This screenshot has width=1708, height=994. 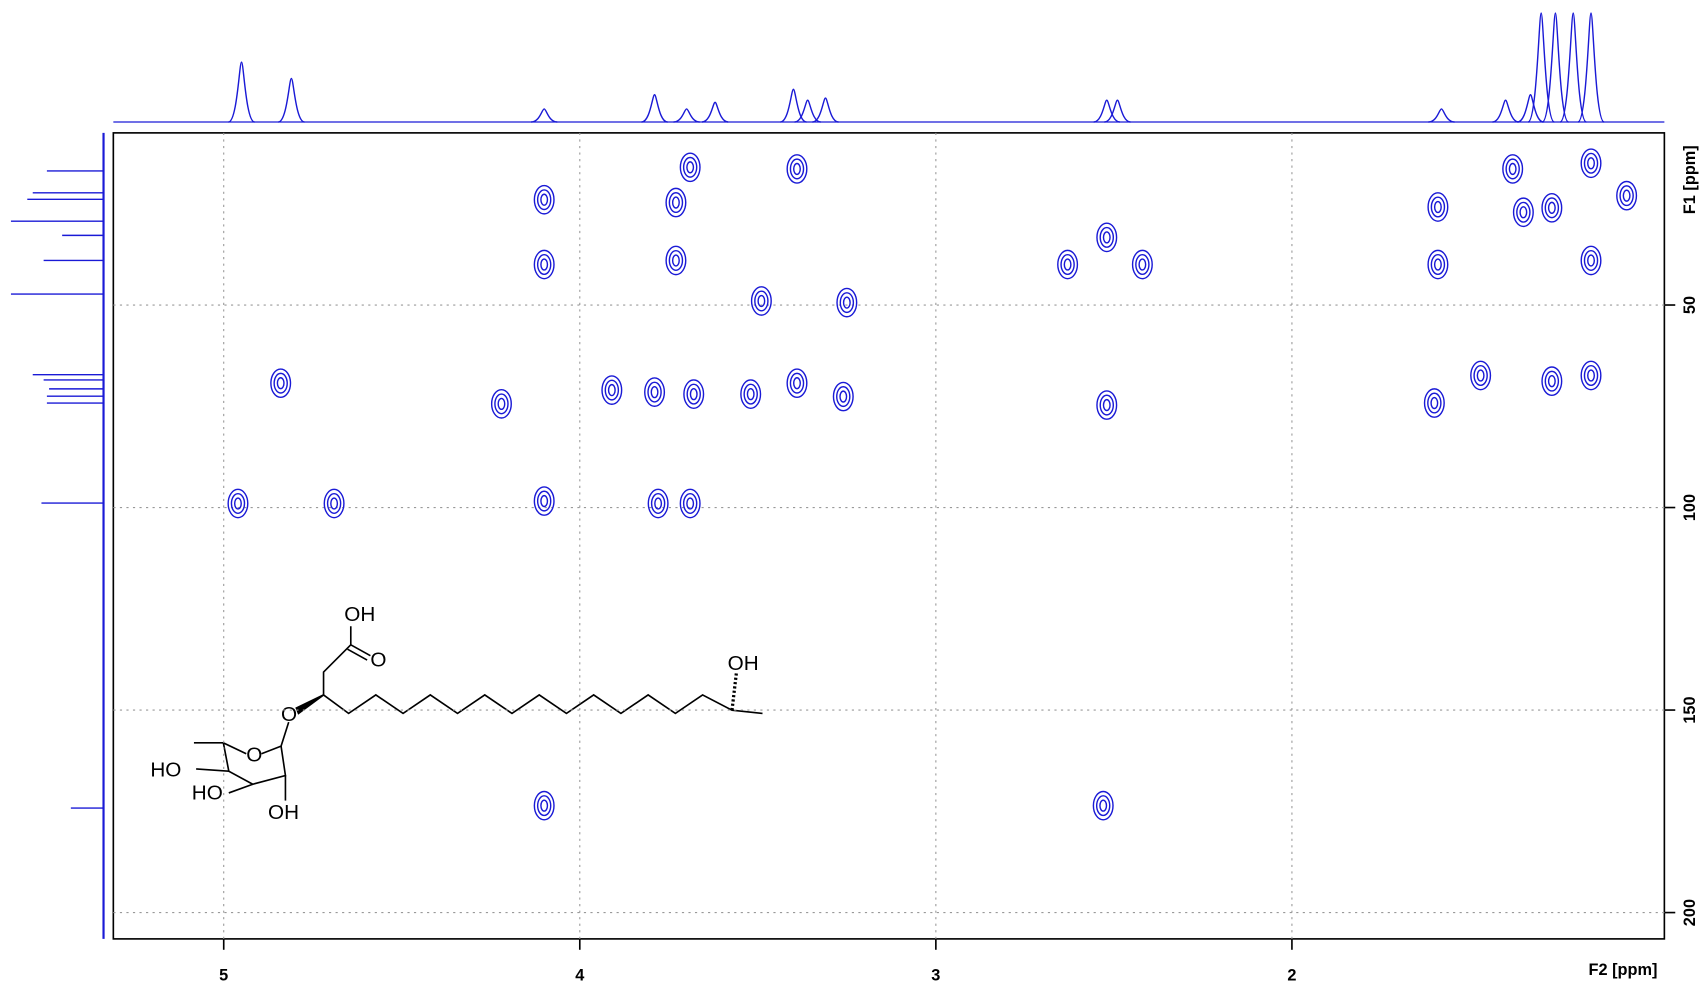 What do you see at coordinates (543, 704) in the screenshot?
I see `chain` at bounding box center [543, 704].